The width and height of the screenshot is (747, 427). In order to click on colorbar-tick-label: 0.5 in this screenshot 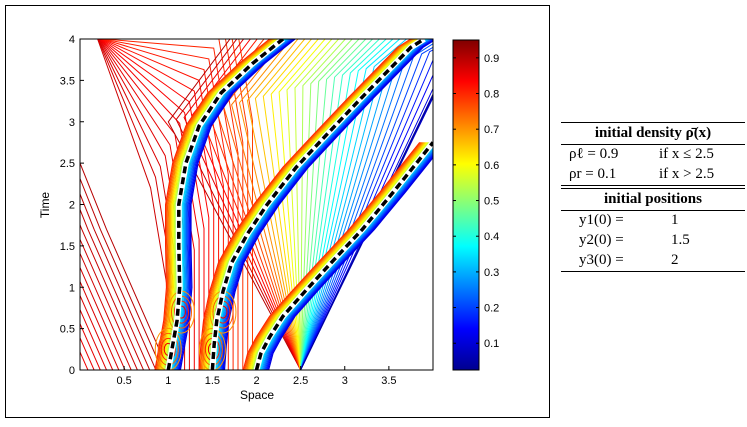, I will do `click(491, 202)`.